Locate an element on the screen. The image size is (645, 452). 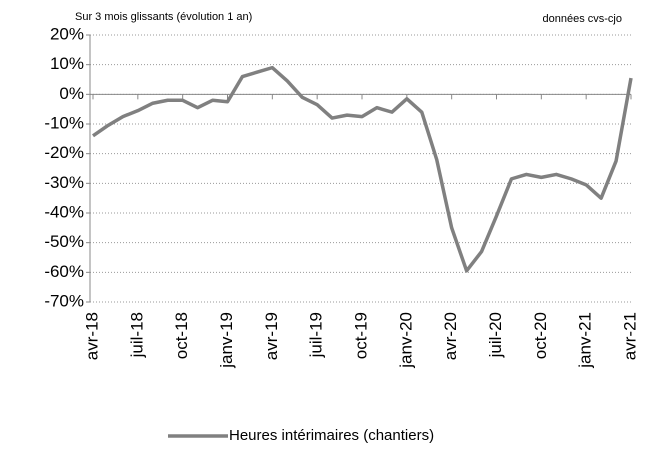
y-tick-label: -30% is located at coordinates (64, 182).